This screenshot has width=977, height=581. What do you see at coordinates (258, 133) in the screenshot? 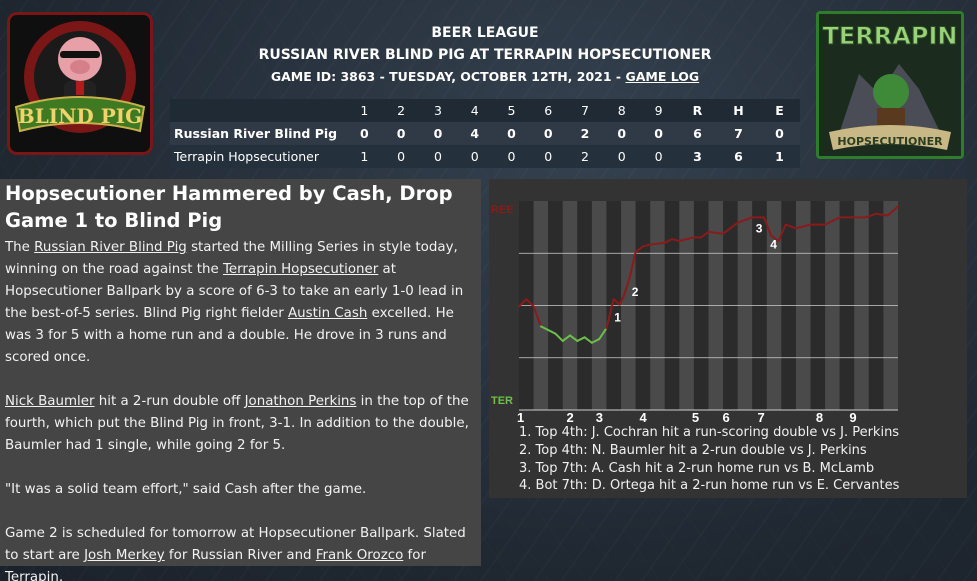
I see `team-name: Russian River Blind Pig` at bounding box center [258, 133].